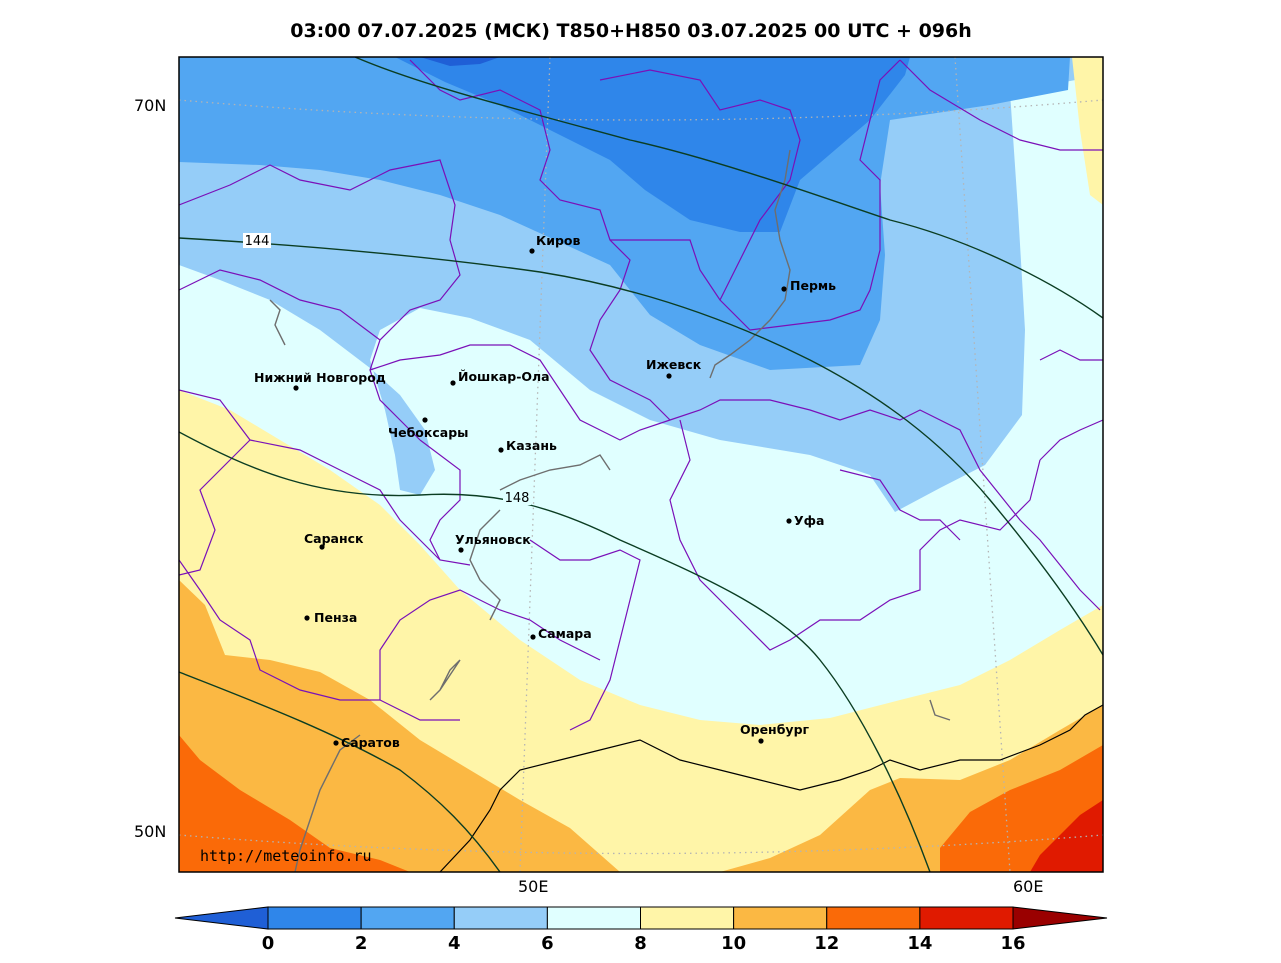 Image resolution: width=1281 pixels, height=963 pixels. I want to click on city-label: Оренбург, so click(775, 729).